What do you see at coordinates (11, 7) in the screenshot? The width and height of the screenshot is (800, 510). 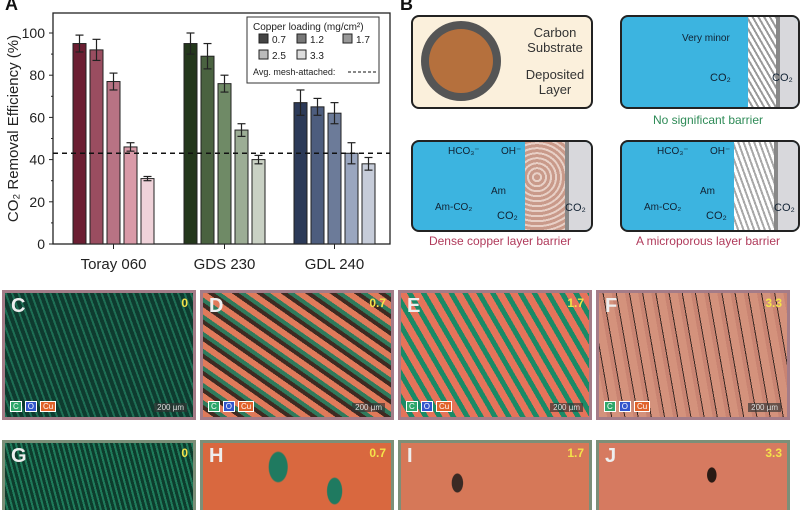 I see `panel-label-a: A` at bounding box center [11, 7].